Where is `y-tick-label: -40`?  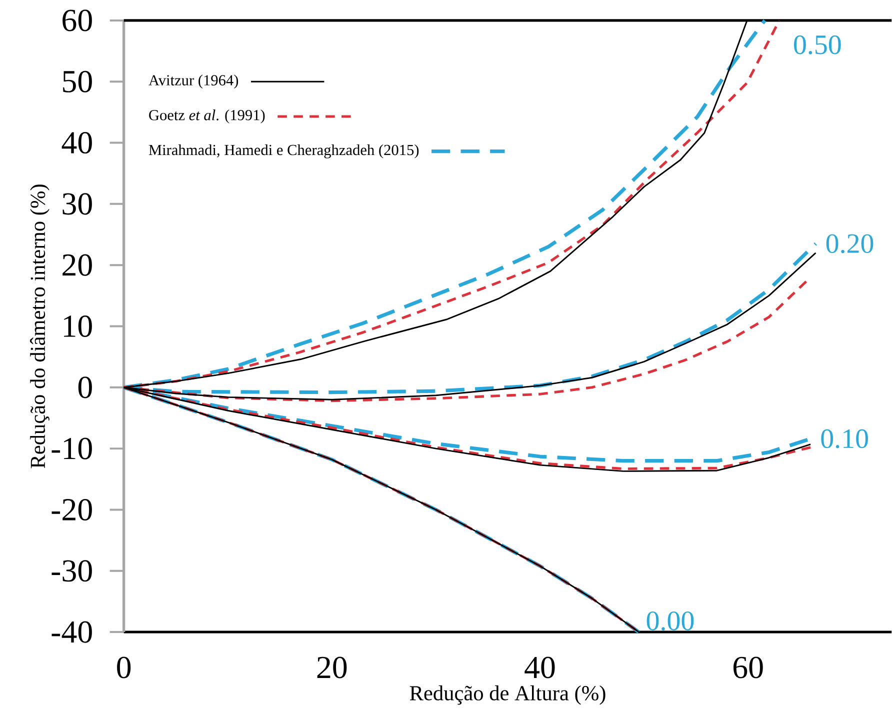
y-tick-label: -40 is located at coordinates (72, 632).